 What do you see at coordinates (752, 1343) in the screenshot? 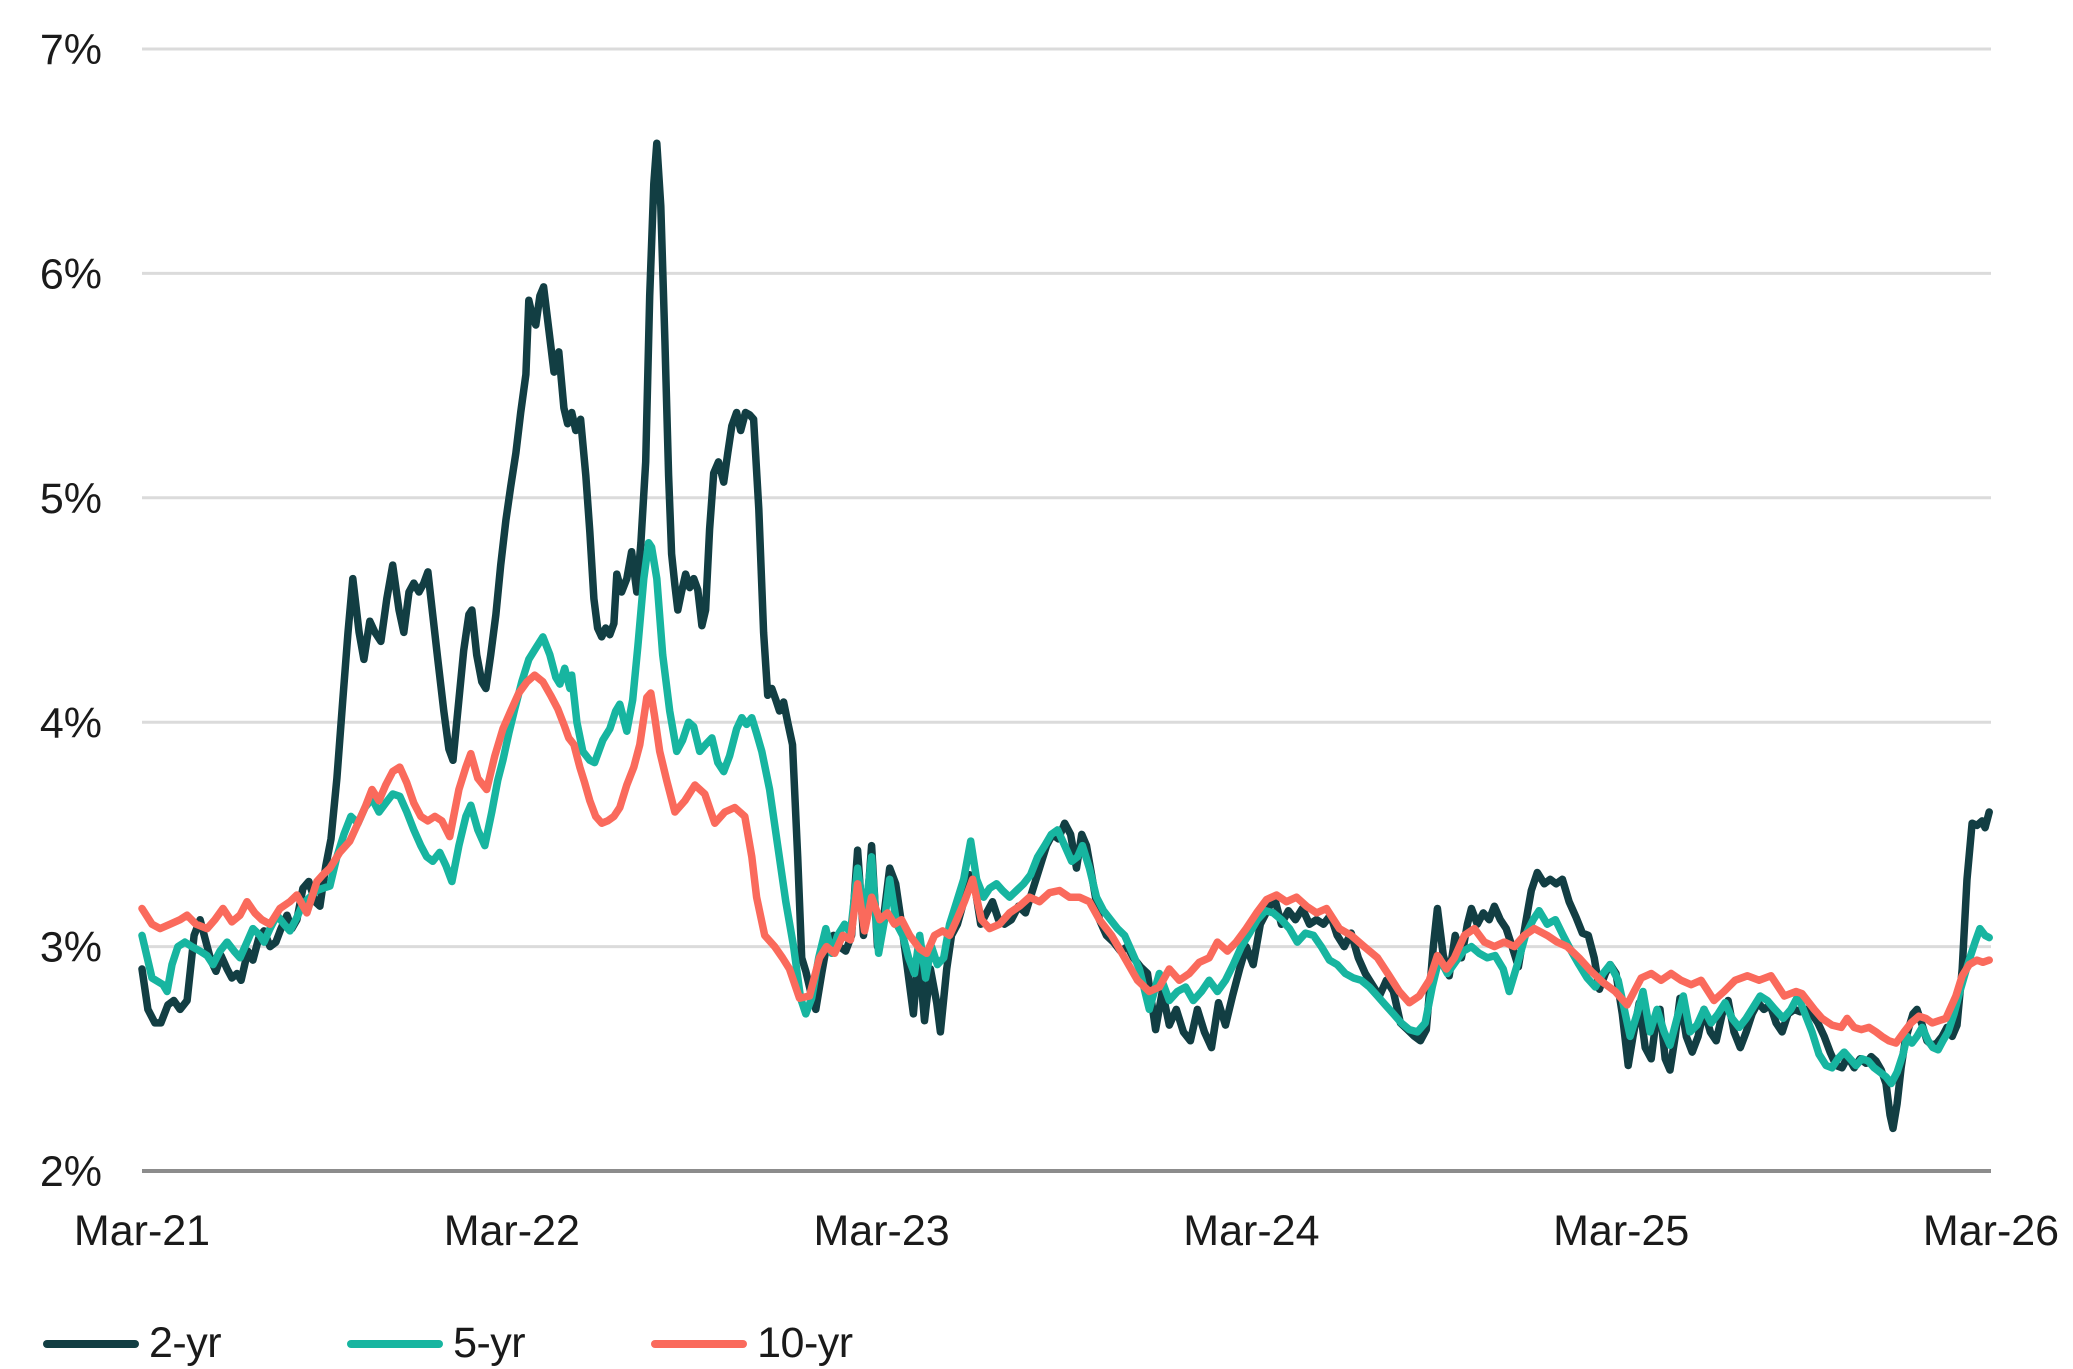
I see `legend-item-10yr: 10-yr` at bounding box center [752, 1343].